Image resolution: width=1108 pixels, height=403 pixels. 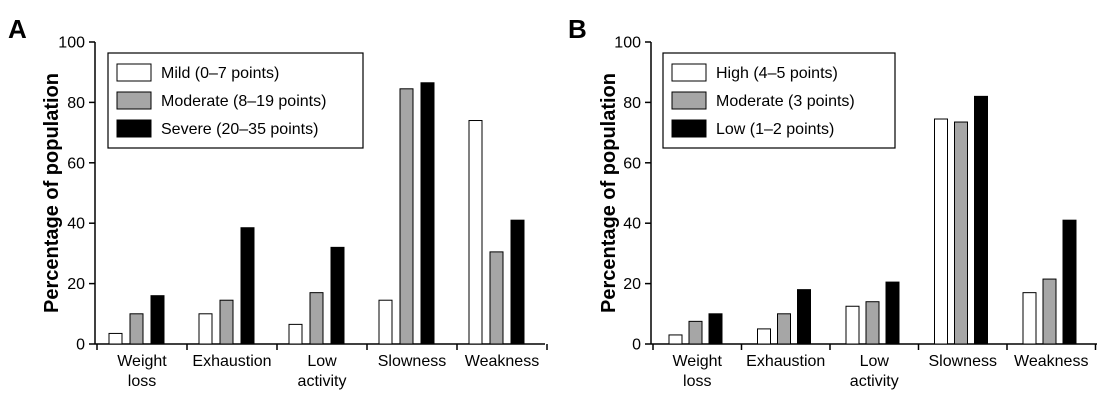 I want to click on legend-label: Moderate (8–19 points), so click(x=243, y=101).